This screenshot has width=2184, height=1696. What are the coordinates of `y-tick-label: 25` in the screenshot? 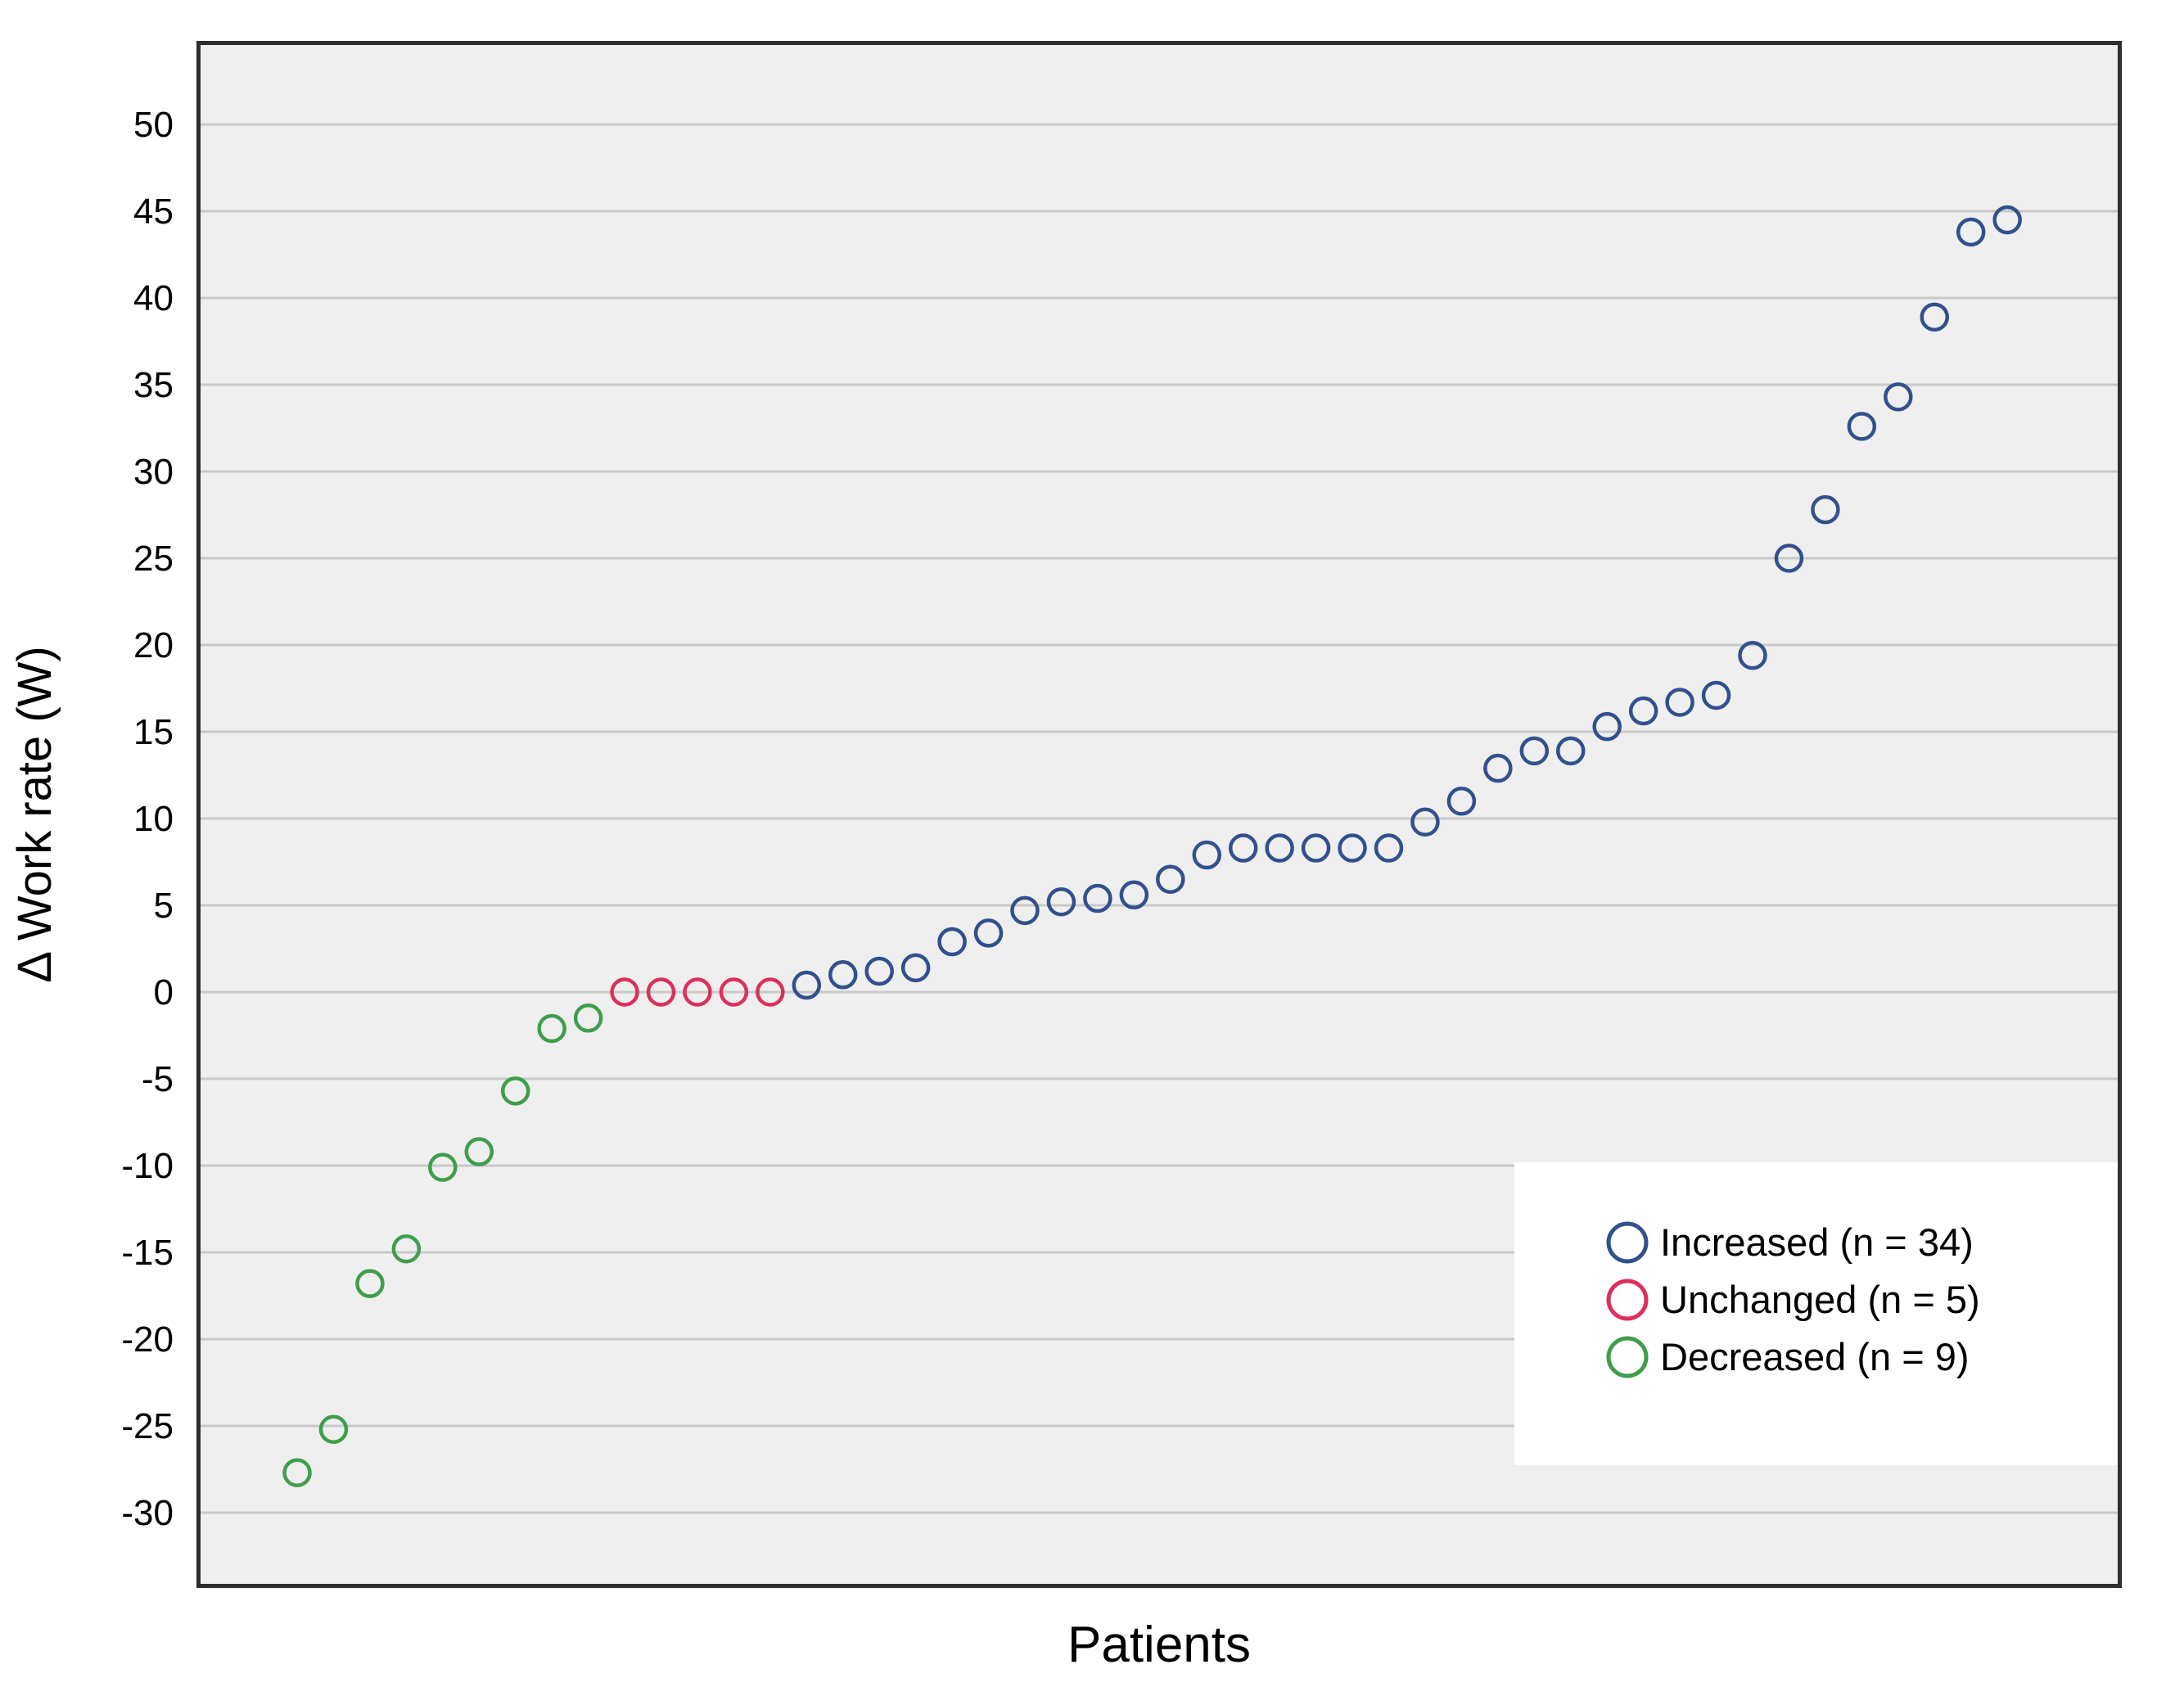 It's located at (153, 559).